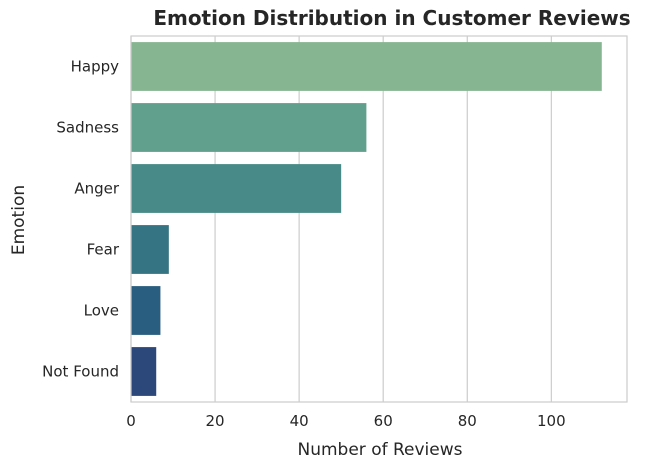  Describe the element at coordinates (101, 311) in the screenshot. I see `y-tick-label-love: Love` at that location.